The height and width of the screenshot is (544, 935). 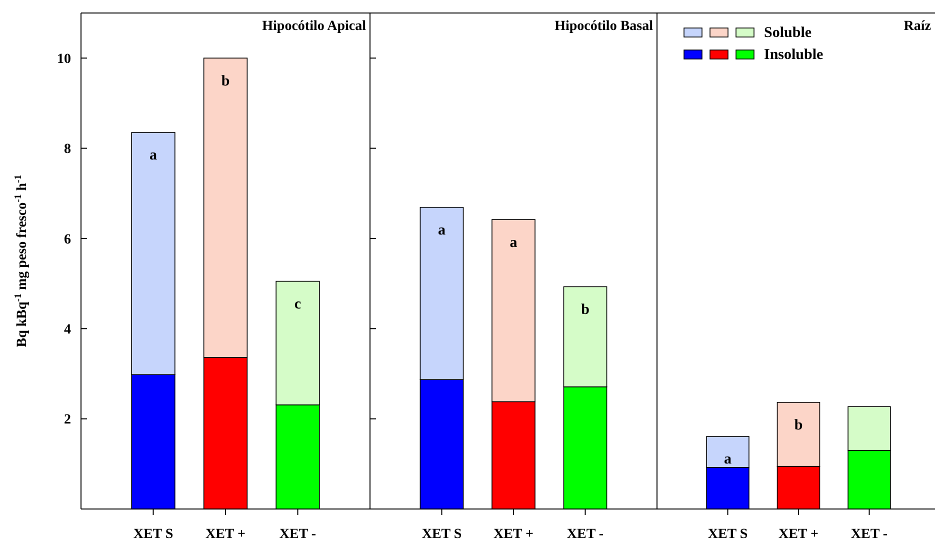 I want to click on annotation: c, so click(x=298, y=304).